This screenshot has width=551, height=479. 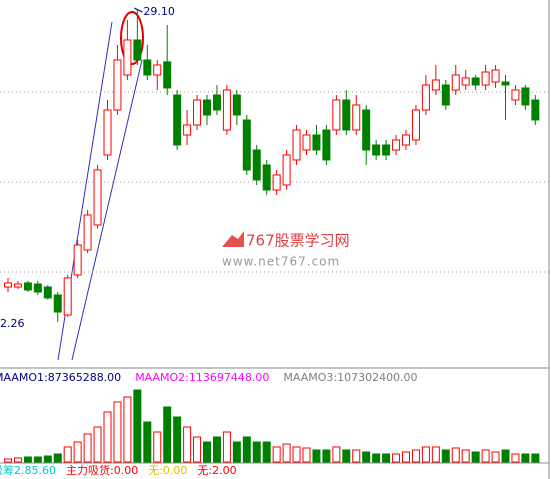 I want to click on watermark-url: www.net767.com, so click(x=281, y=262).